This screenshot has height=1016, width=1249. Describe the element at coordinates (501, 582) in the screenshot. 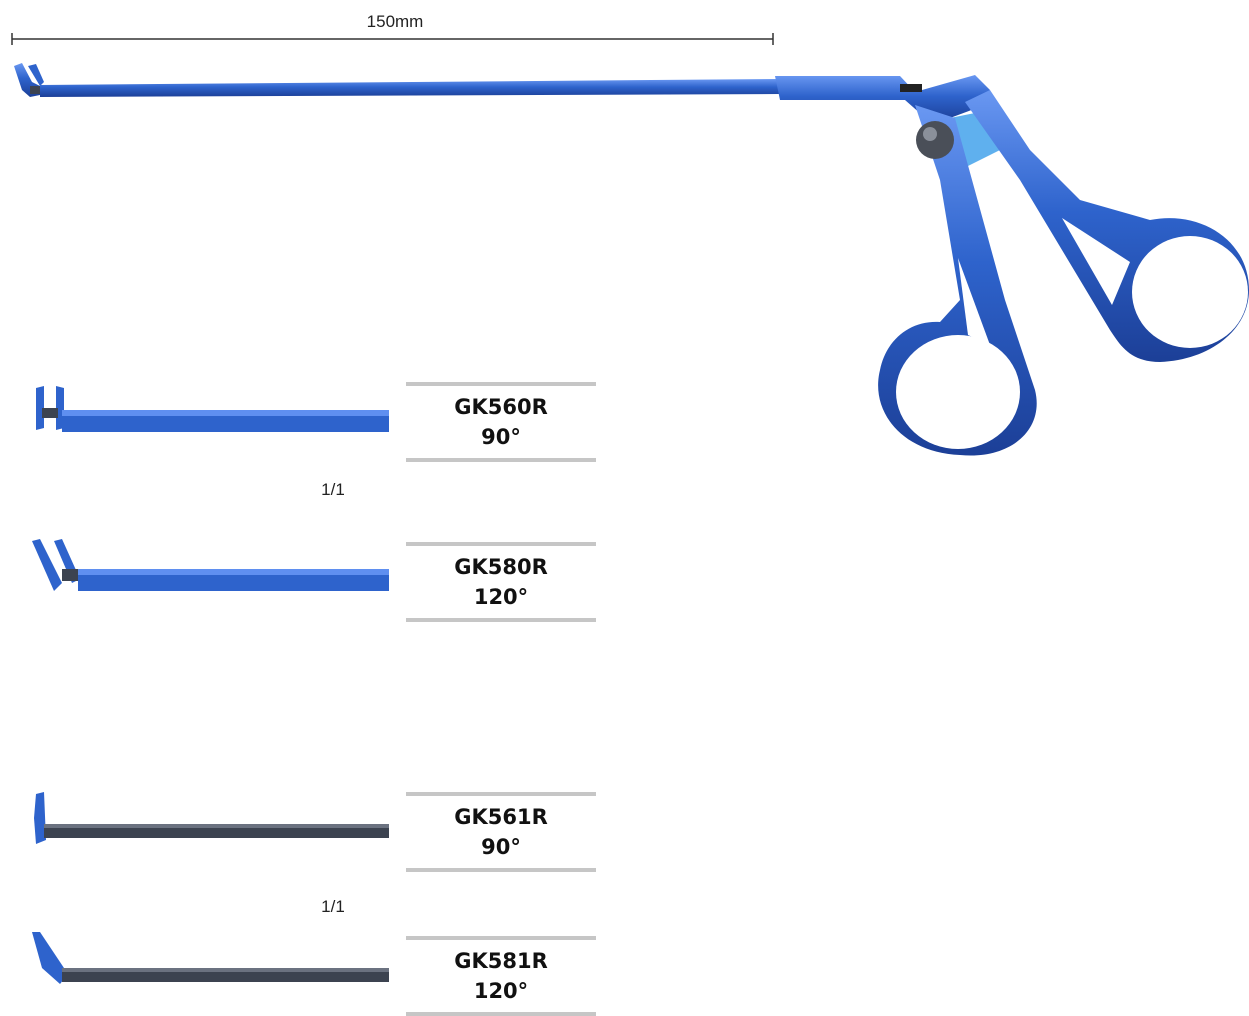

I see `product-label-gk580r: GK580R 120°` at that location.